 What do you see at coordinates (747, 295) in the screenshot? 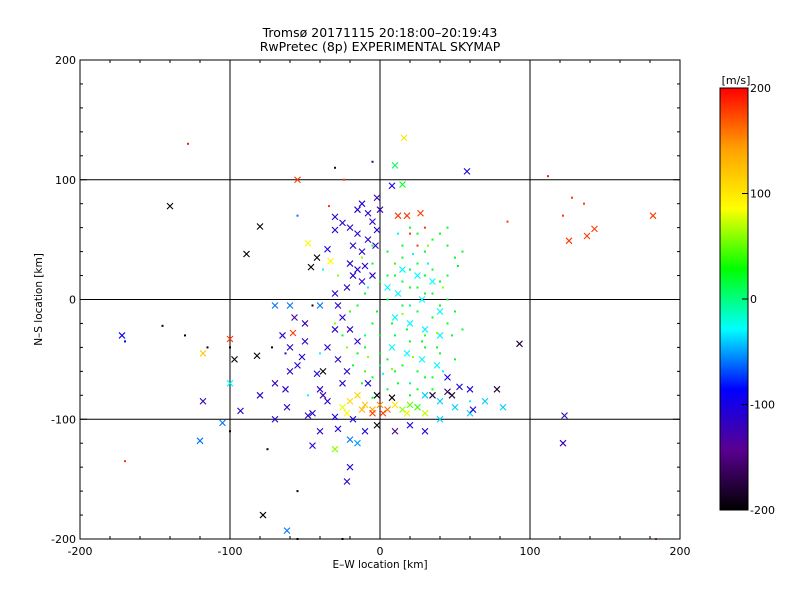
I see `colorbar: 200 100 0 -100 -200 [m/s]` at bounding box center [747, 295].